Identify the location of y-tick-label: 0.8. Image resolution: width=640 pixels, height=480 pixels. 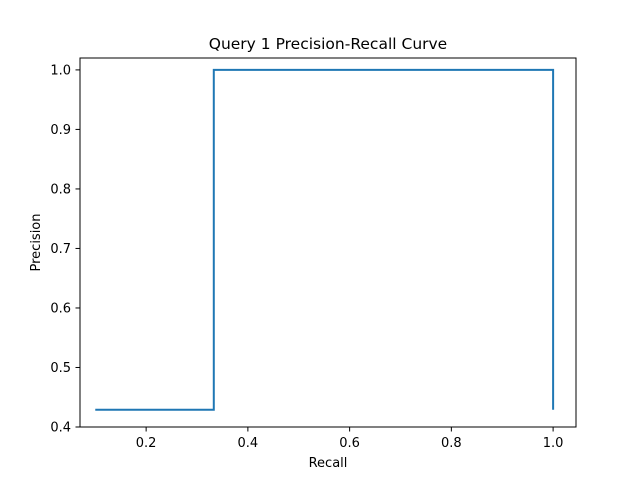
(60, 189).